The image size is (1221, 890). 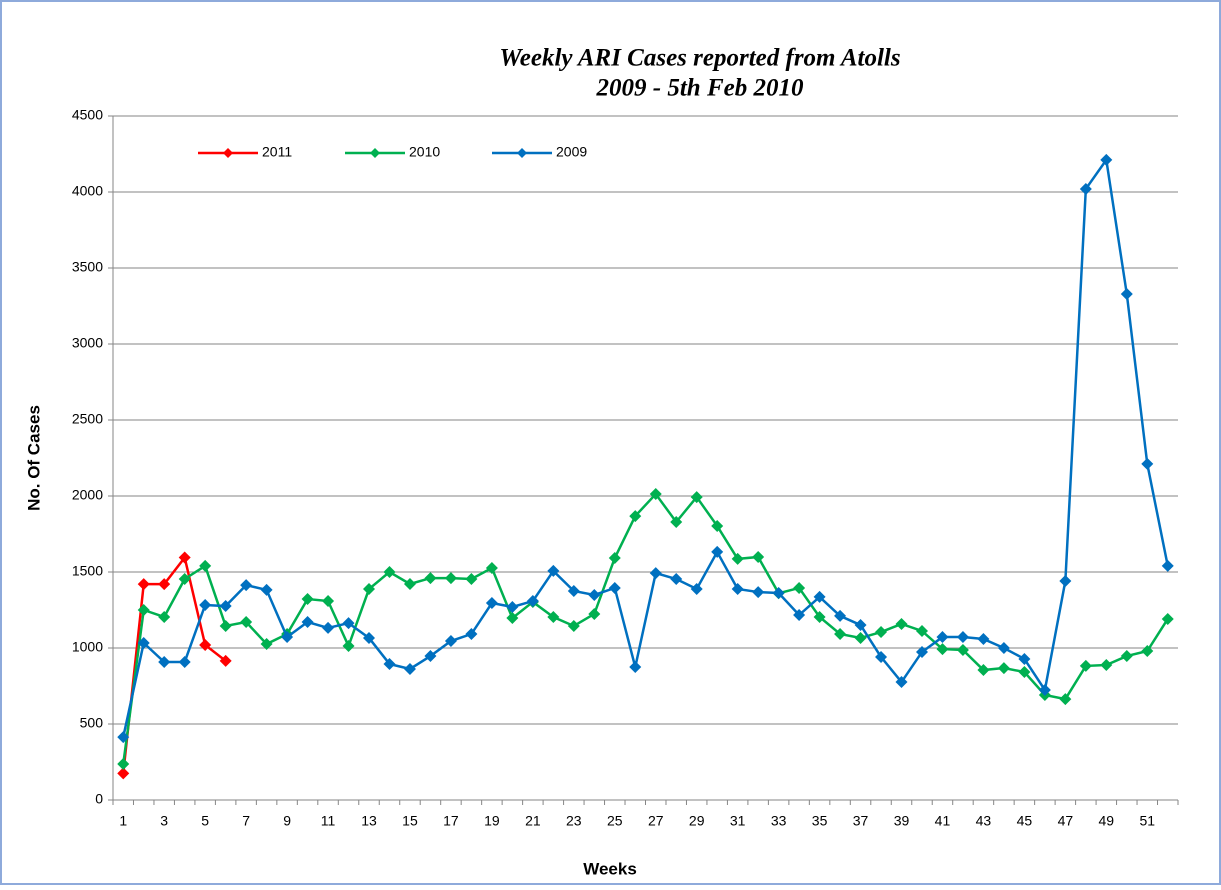 I want to click on y-tick-label: 3500, so click(x=87, y=267).